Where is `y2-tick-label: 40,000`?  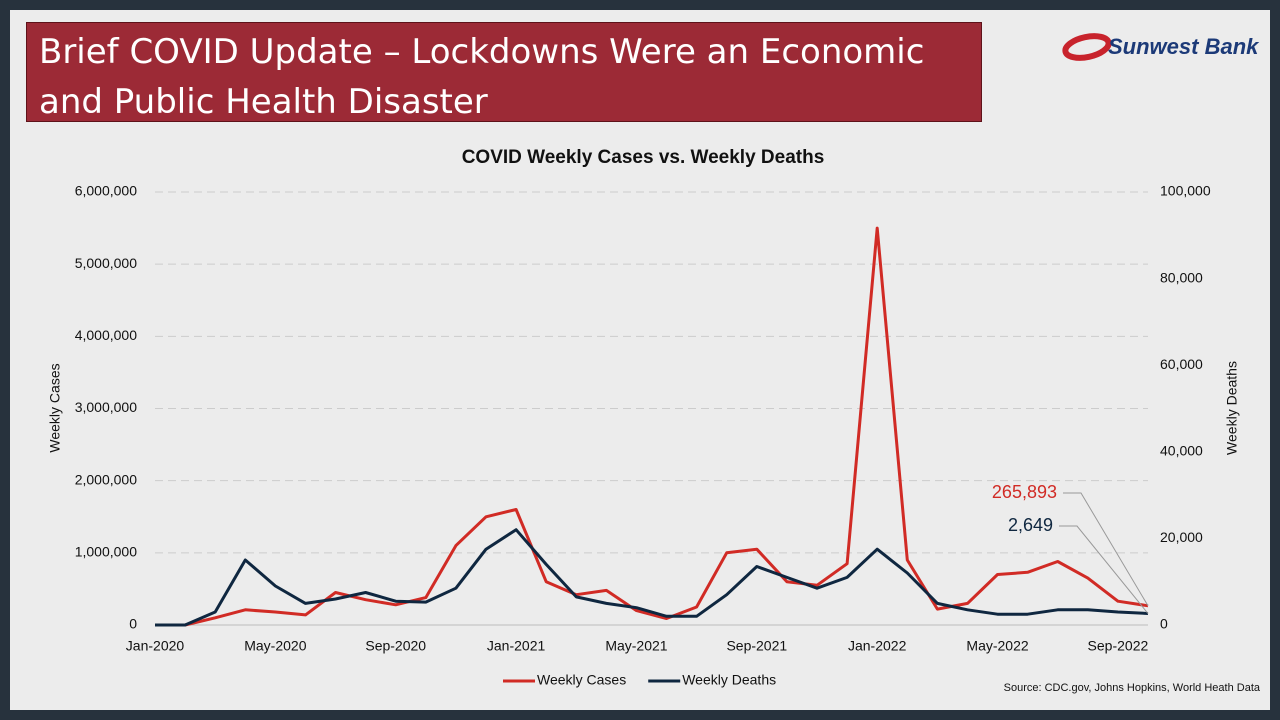
y2-tick-label: 40,000 is located at coordinates (1181, 451).